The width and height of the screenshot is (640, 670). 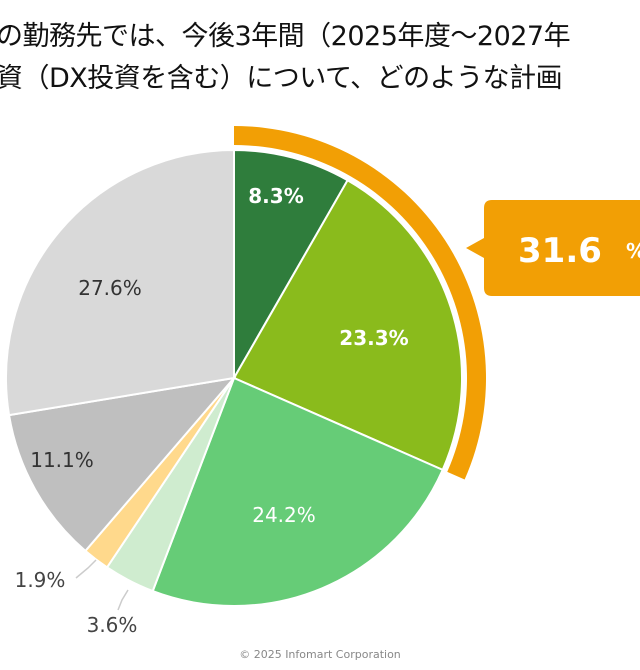 I want to click on data-label-1: 23.3%, so click(x=373, y=338).